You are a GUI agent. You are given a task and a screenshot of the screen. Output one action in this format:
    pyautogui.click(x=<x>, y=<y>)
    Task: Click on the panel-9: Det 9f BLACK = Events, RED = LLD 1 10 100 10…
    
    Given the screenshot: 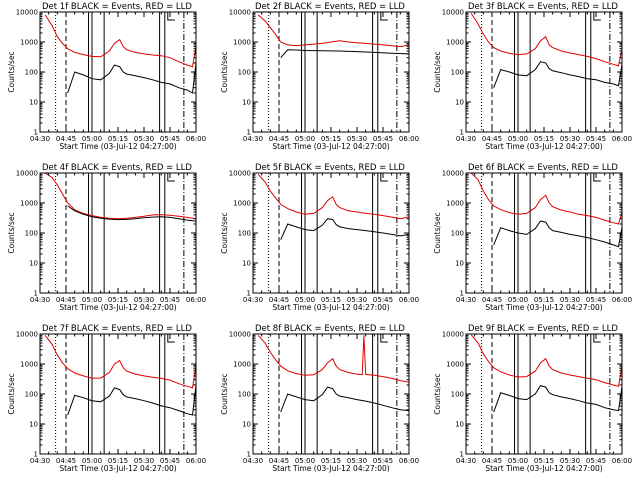 What is the action you would take?
    pyautogui.click(x=532, y=398)
    